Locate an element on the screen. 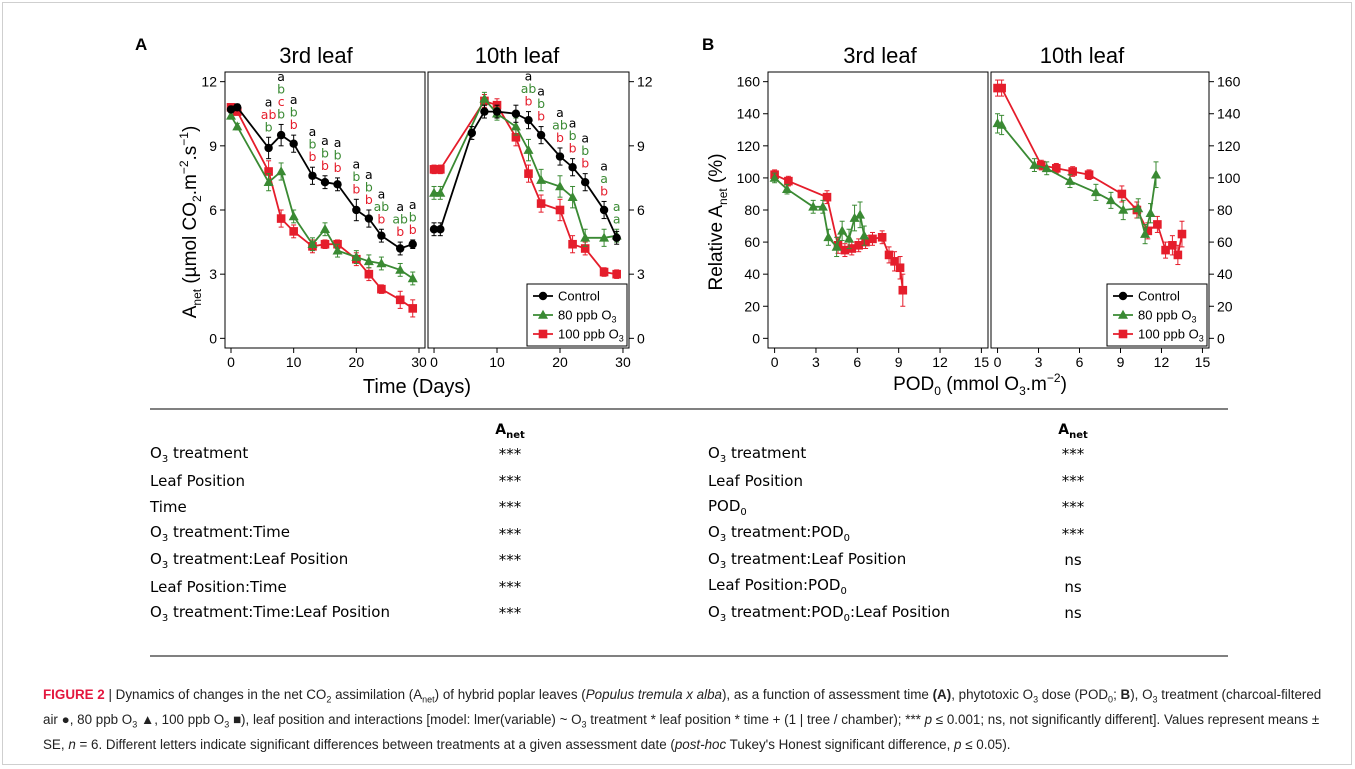  table-header-row: Anet is located at coordinates (355, 429).